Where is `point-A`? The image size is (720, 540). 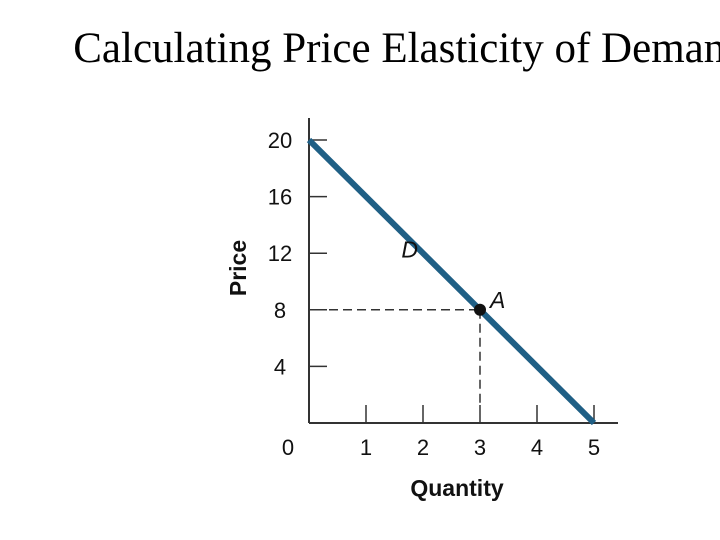
point-A is located at coordinates (480, 309).